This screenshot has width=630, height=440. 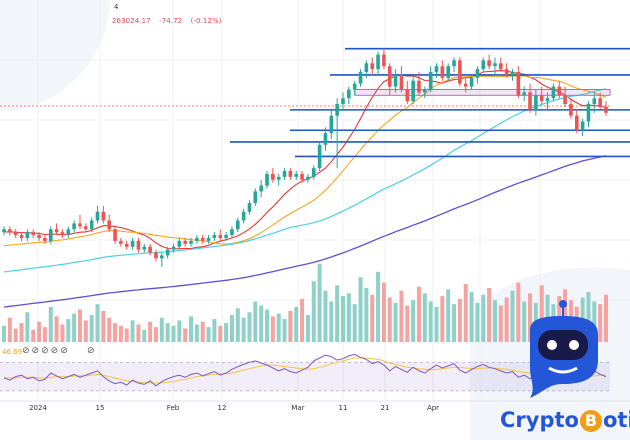 I want to click on brand-text-pre: Crypto, so click(x=539, y=420).